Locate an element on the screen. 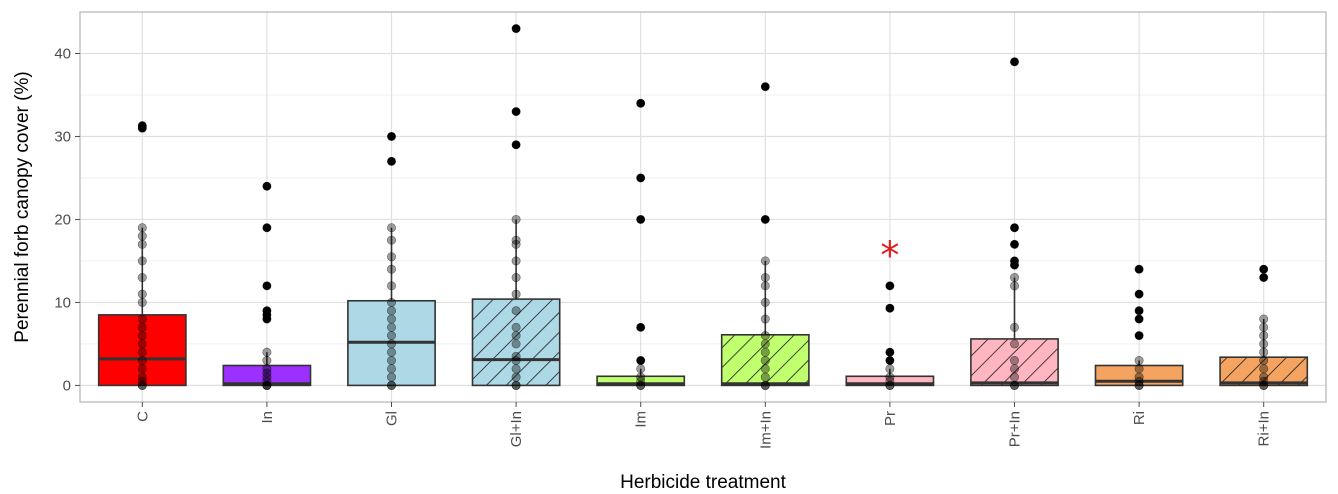 The width and height of the screenshot is (1338, 494). y-axis-title: Perennial forb canopy cover (%) is located at coordinates (22, 206).